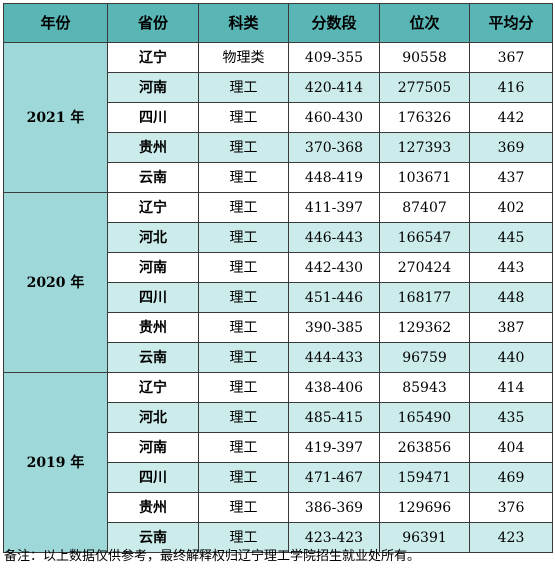 The width and height of the screenshot is (555, 568). What do you see at coordinates (334, 297) in the screenshot?
I see `score-range-cell: 451-446` at bounding box center [334, 297].